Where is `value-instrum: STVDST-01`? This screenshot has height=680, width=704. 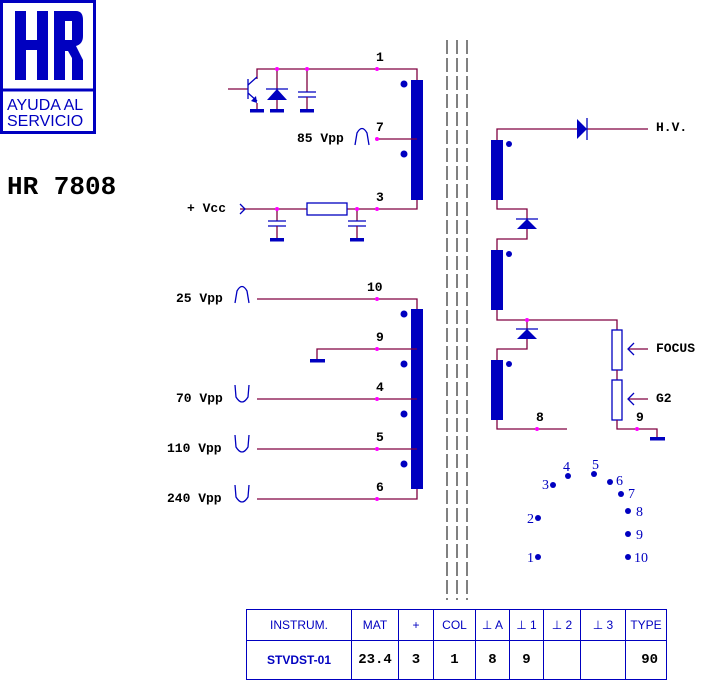
value-instrum: STVDST-01 is located at coordinates (299, 660).